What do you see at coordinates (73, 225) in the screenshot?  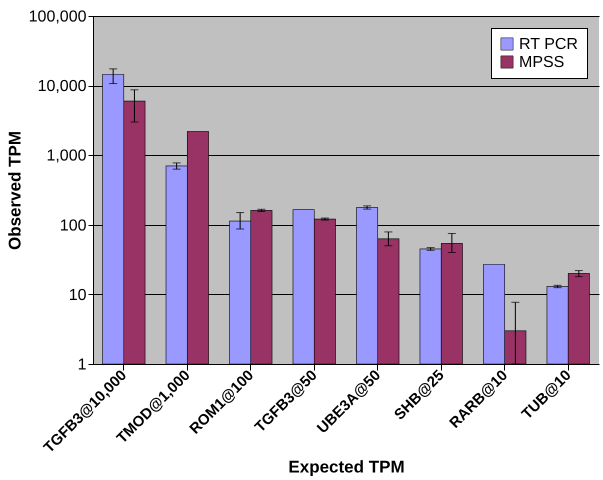 I see `y-tick-label: 100` at bounding box center [73, 225].